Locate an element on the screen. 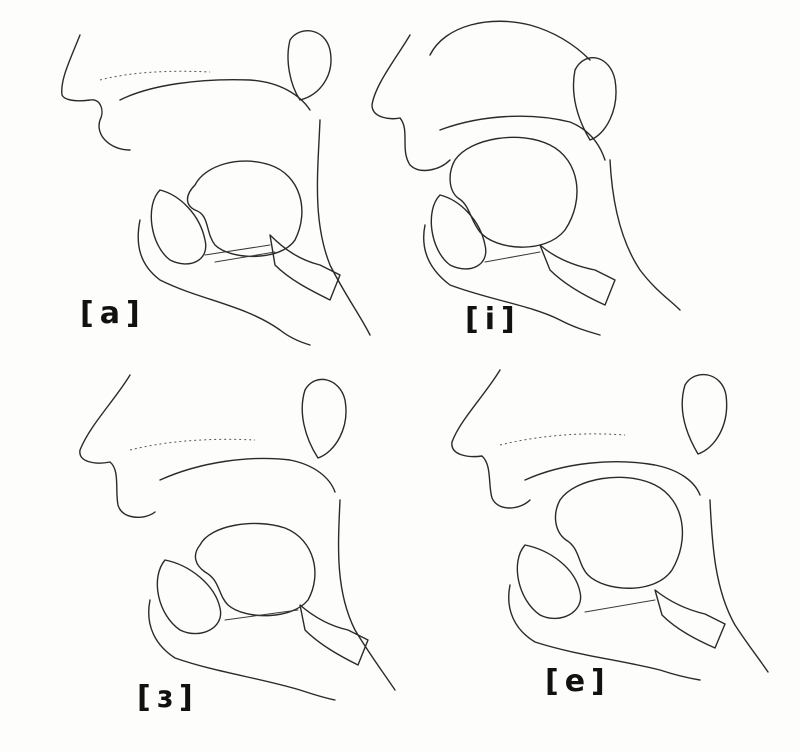 The height and width of the screenshot is (752, 800). lower-lip-a is located at coordinates (178, 227).